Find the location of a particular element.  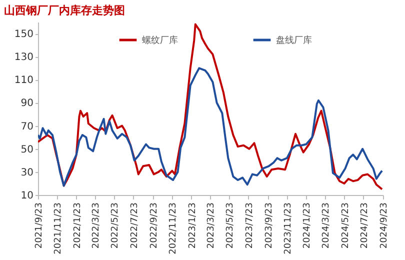

y-tick-label: 30 is located at coordinates (27, 172).